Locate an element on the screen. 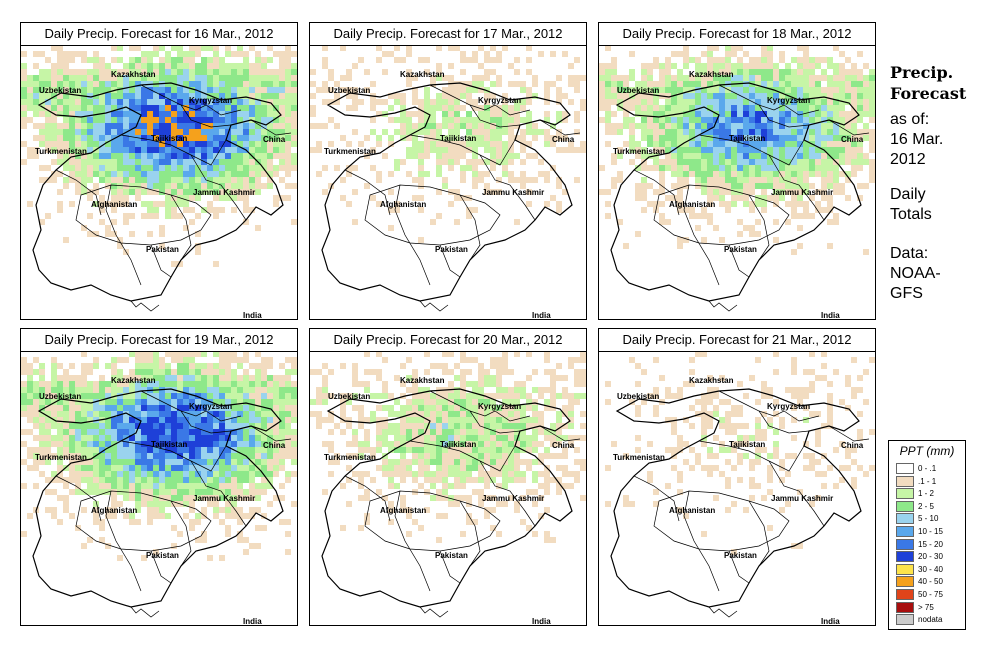 Image resolution: width=983 pixels, height=649 pixels. country-label: Turkmenistan is located at coordinates (639, 151).